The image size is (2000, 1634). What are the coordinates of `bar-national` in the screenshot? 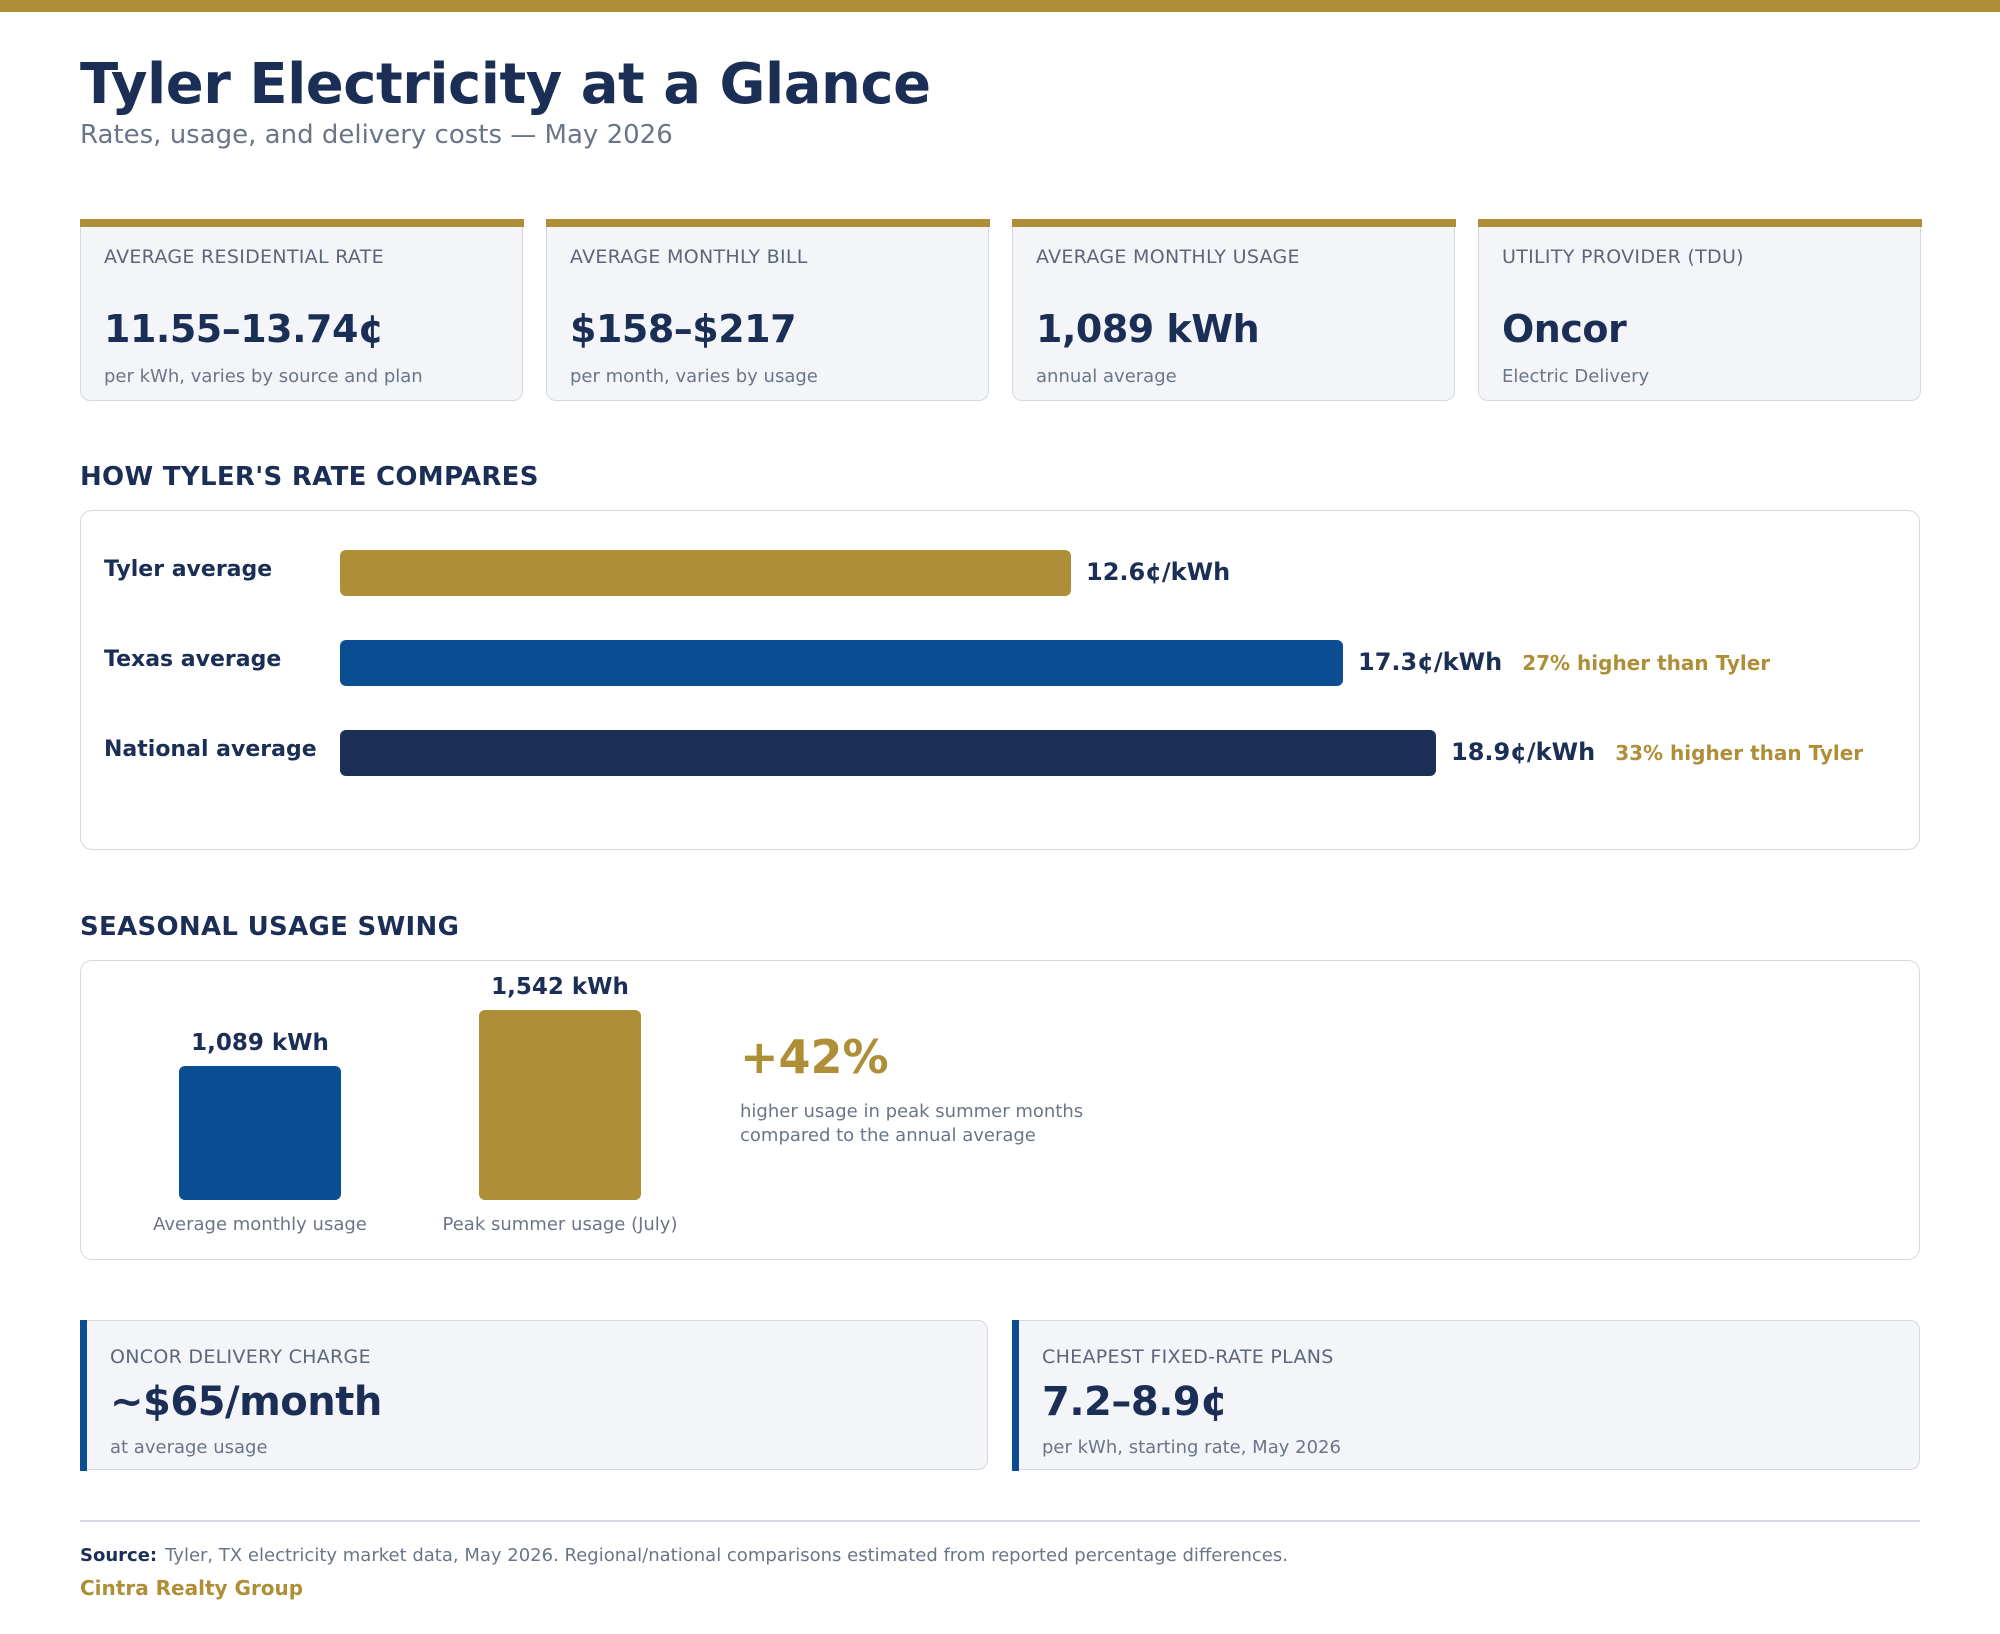 It's located at (888, 753).